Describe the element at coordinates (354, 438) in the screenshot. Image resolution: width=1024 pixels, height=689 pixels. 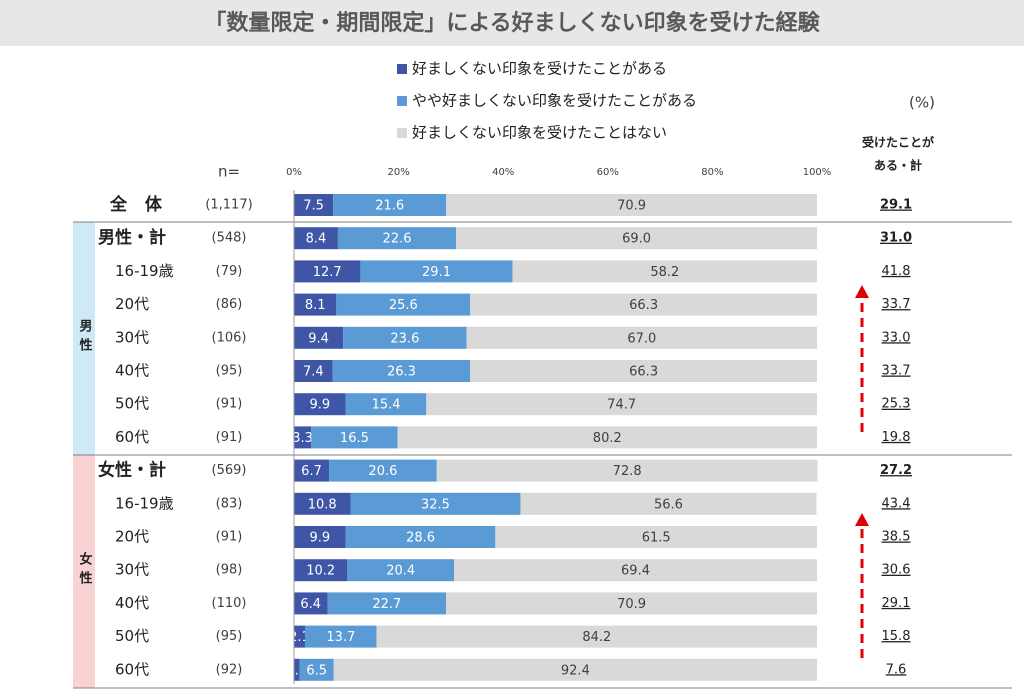
I see `value-label: 16.5` at that location.